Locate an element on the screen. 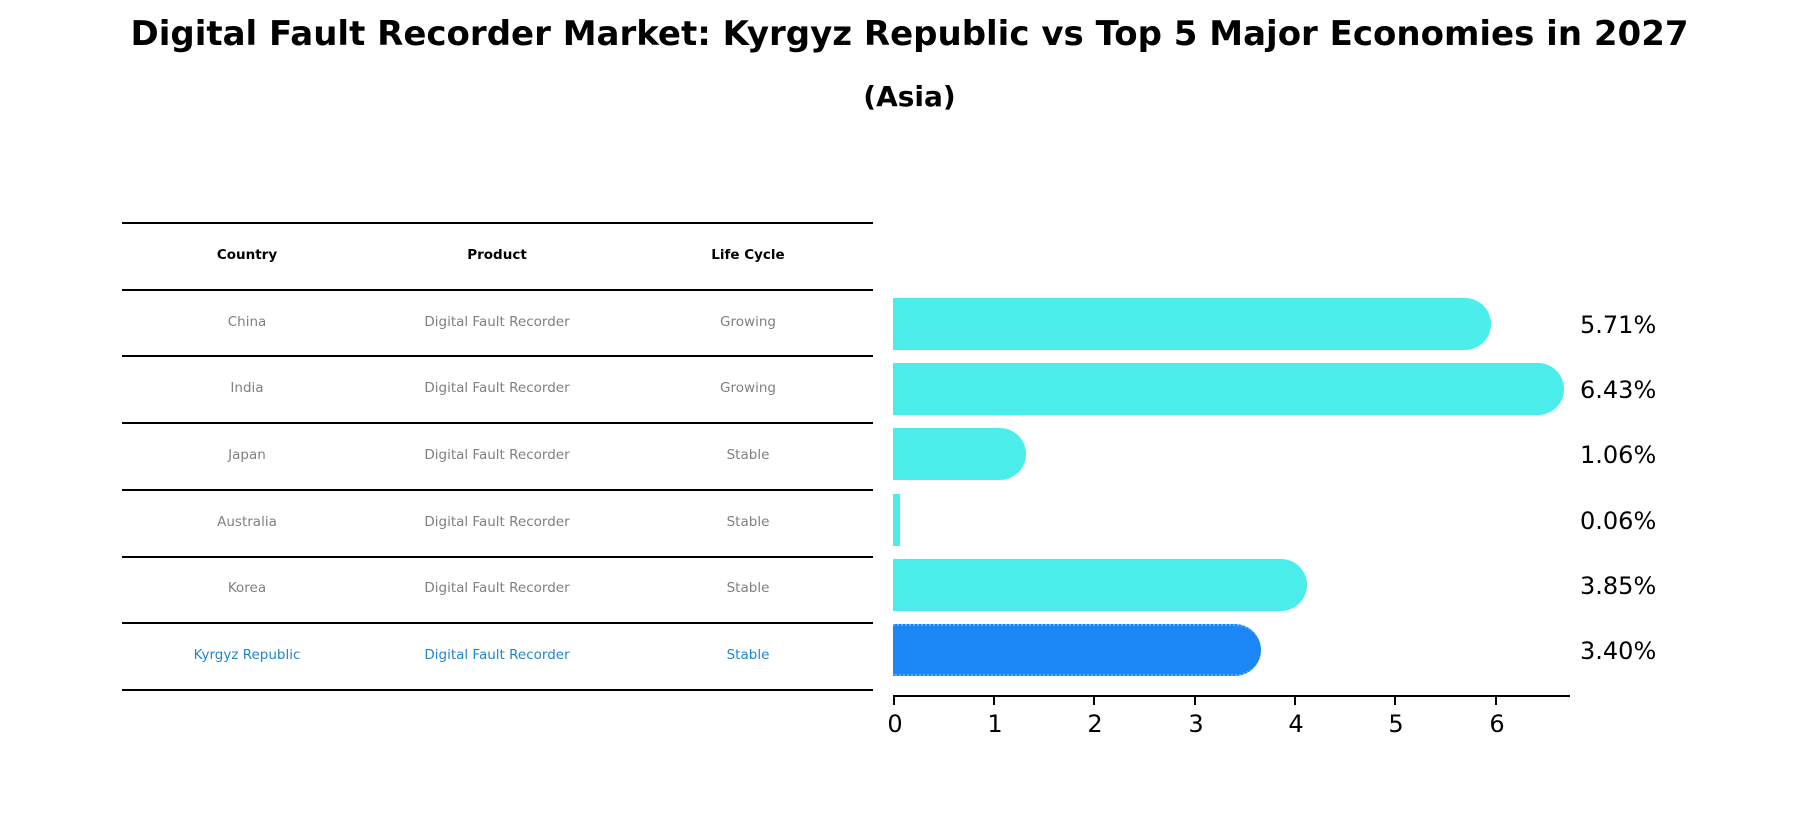 The image size is (1819, 823). bar-kyrgyz-republic is located at coordinates (1077, 650).